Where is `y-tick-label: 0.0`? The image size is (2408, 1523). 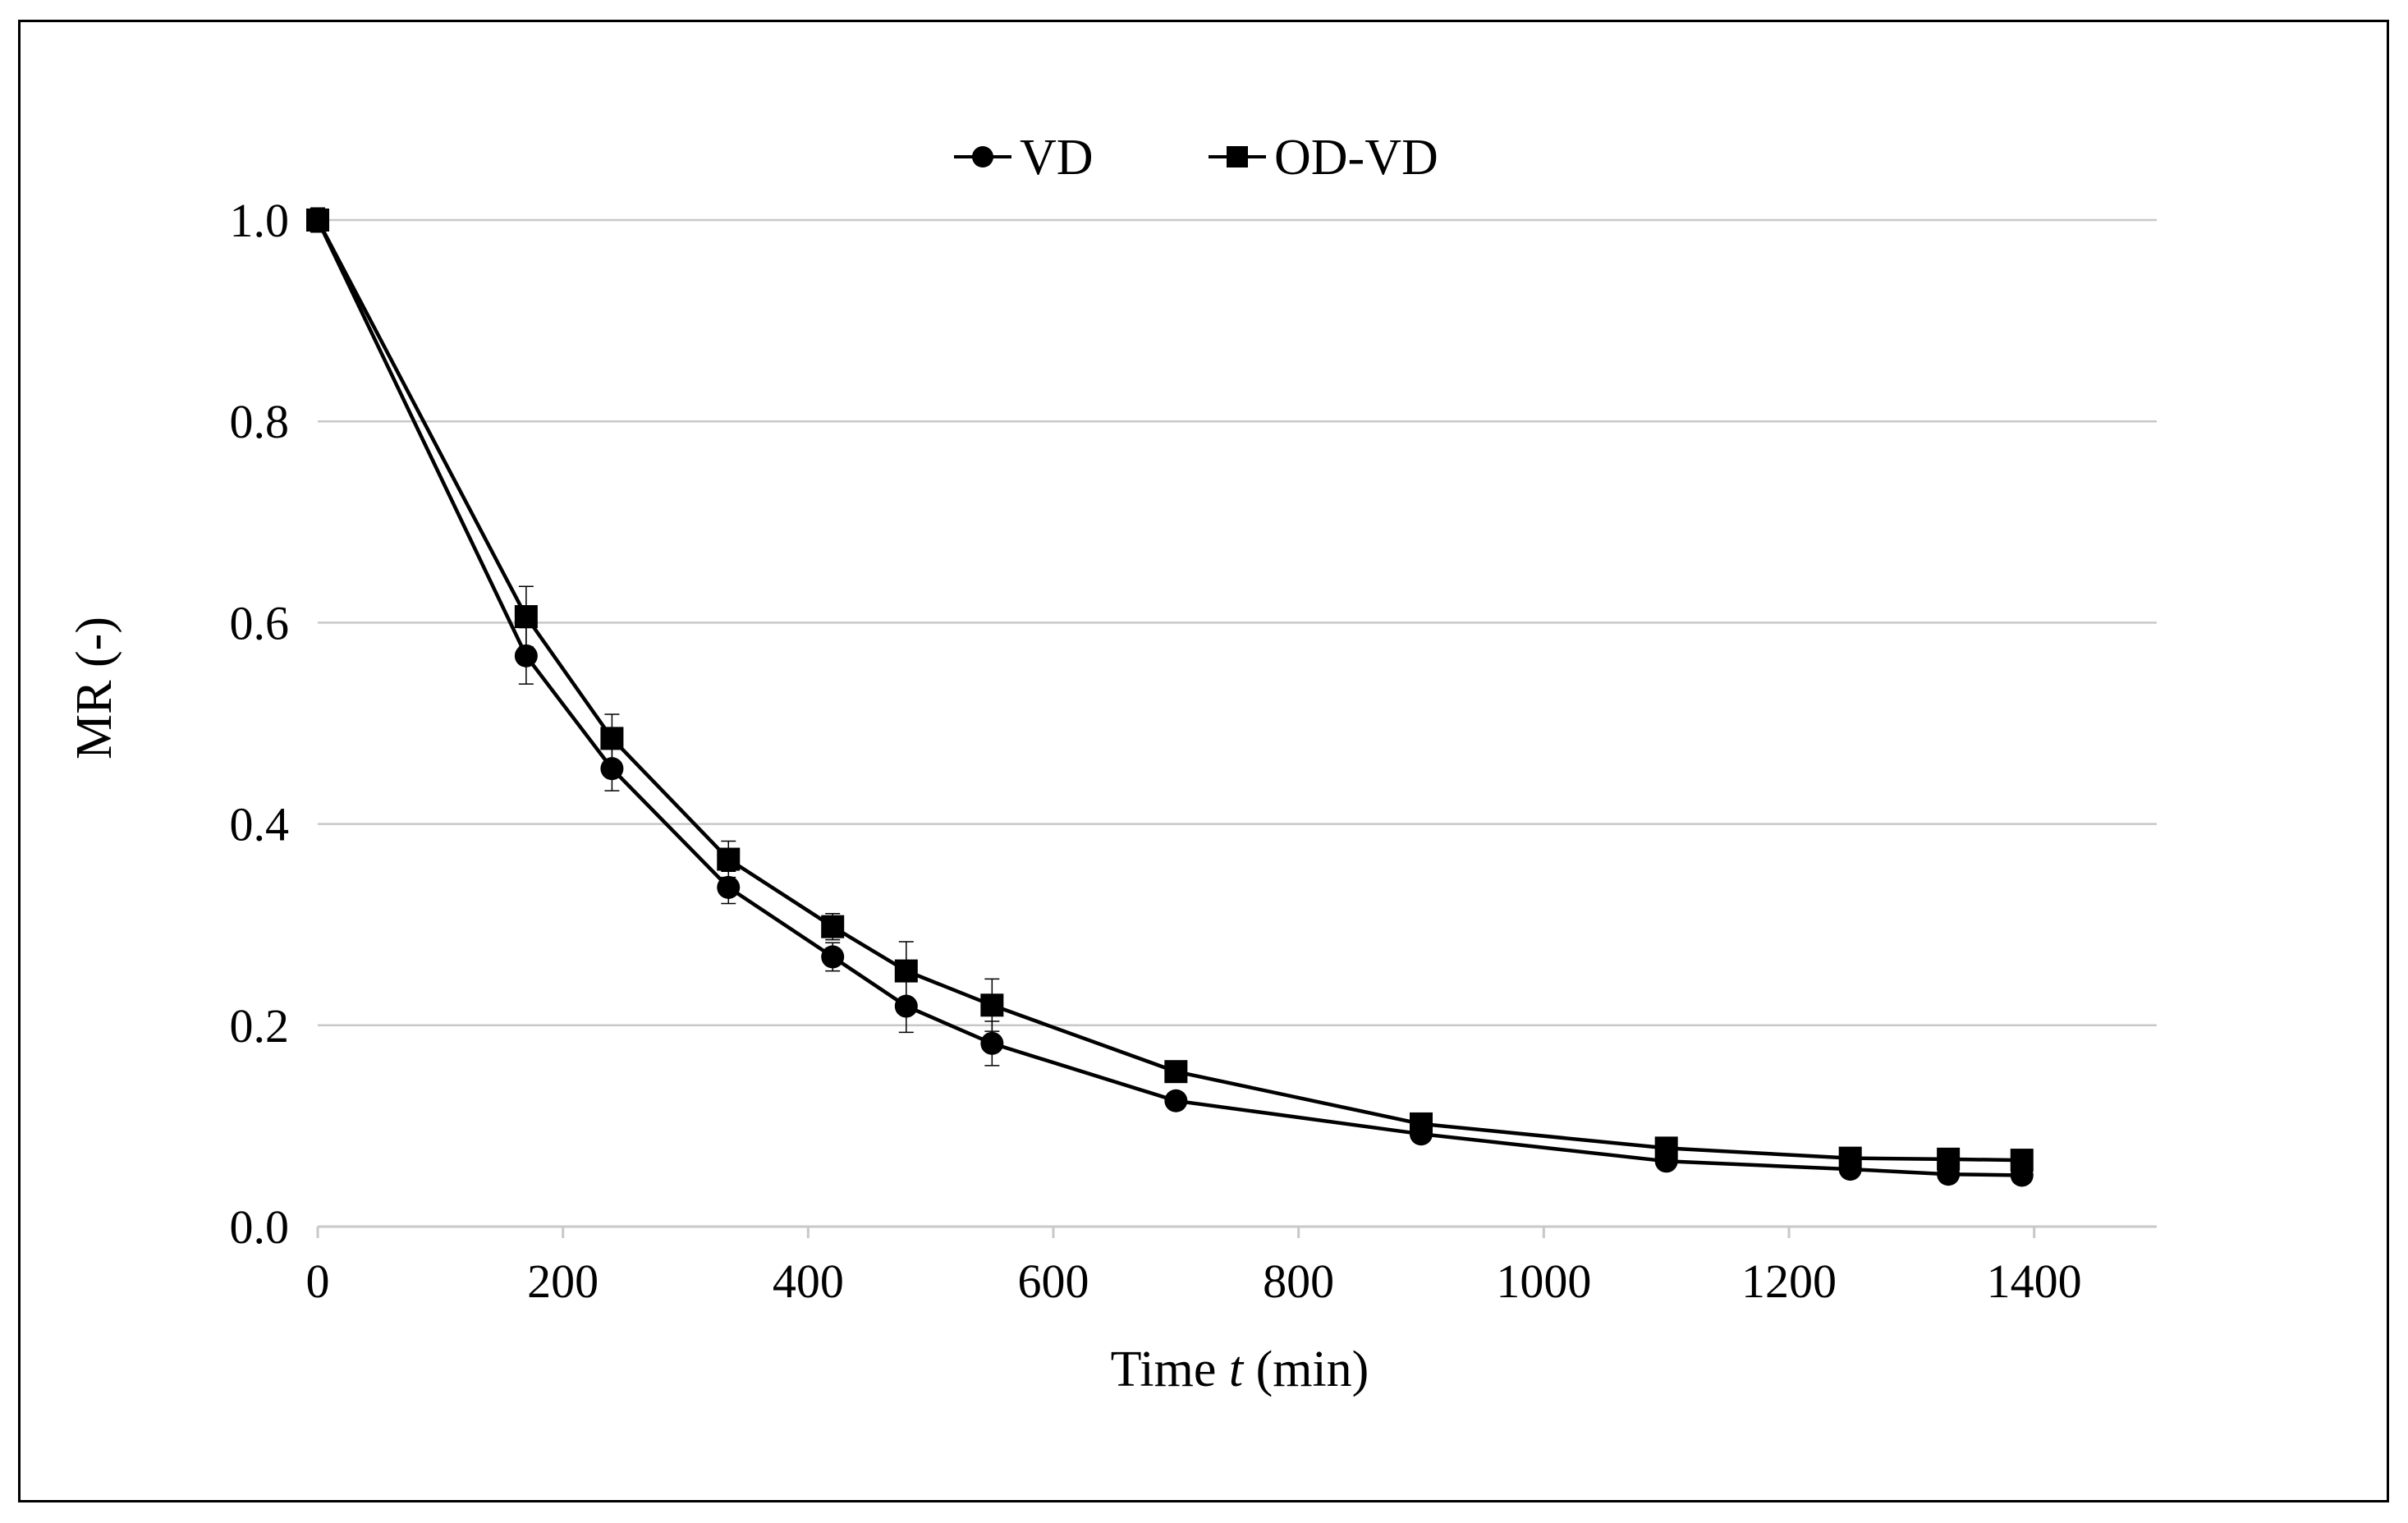 y-tick-label: 0.0 is located at coordinates (260, 1227).